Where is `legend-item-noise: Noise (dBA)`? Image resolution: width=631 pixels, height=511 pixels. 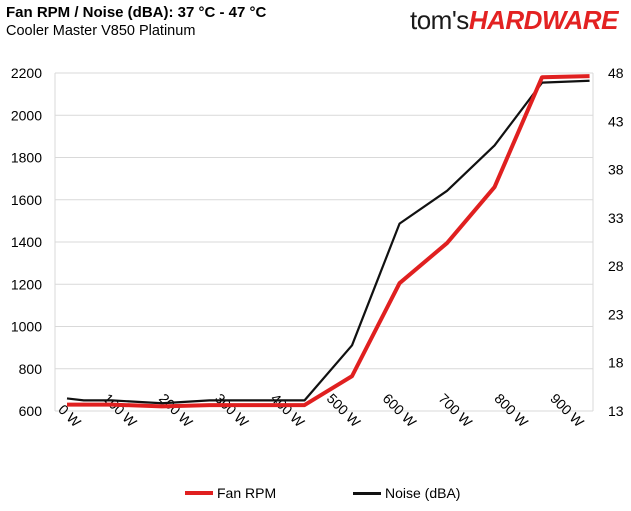
legend-item-noise: Noise (dBA) is located at coordinates (406, 493).